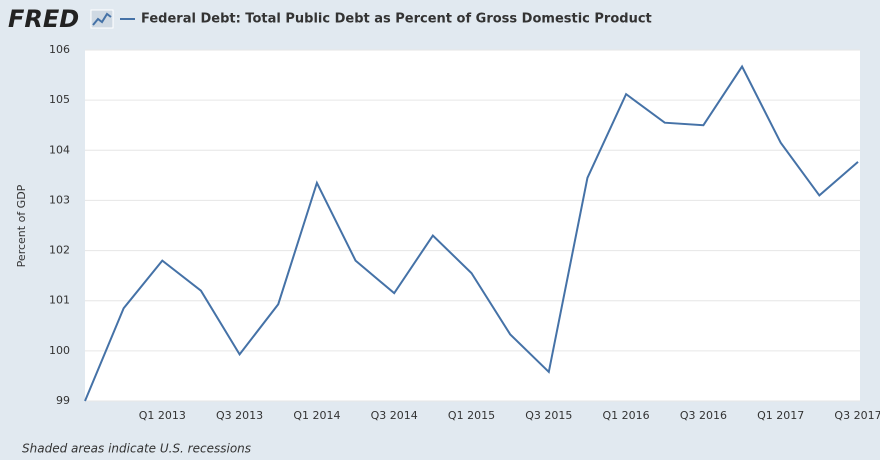  Describe the element at coordinates (59, 300) in the screenshot. I see `y-tick-label: 101` at that location.